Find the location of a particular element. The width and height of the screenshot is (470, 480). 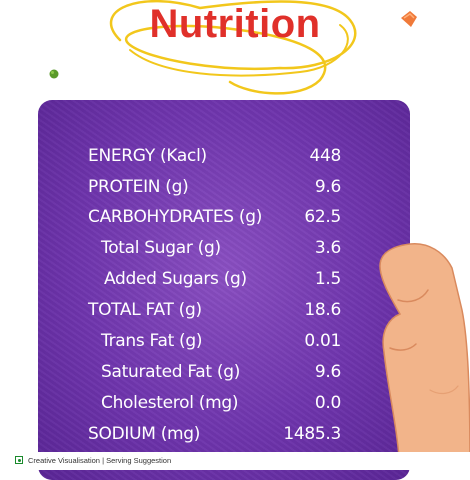

page-title: Nutrition is located at coordinates (235, 24).